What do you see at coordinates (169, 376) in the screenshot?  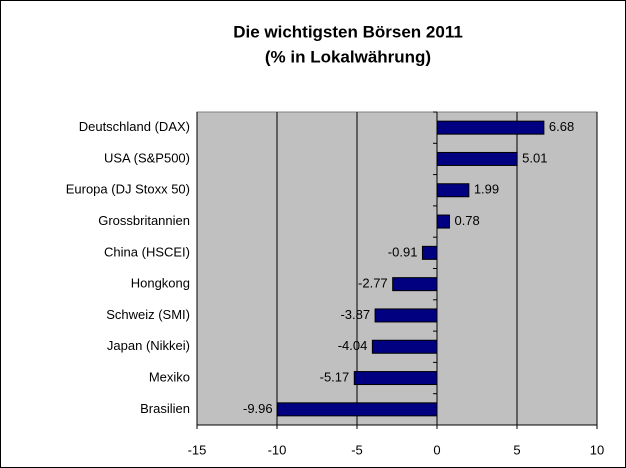 I see `y-tick-label: Mexiko` at bounding box center [169, 376].